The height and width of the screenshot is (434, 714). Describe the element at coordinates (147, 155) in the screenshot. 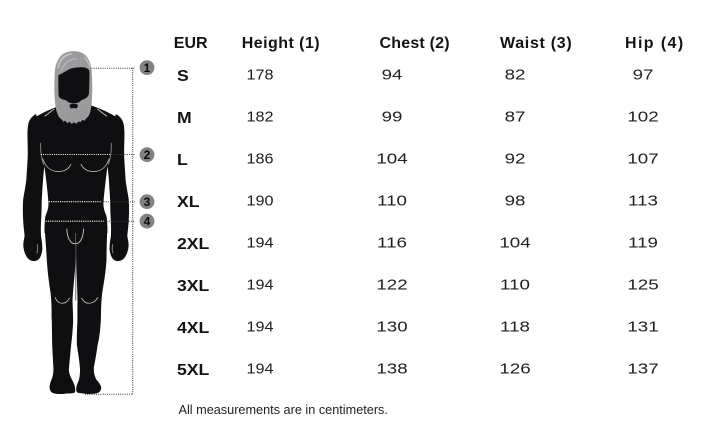

I see `svg-text: 2` at that location.